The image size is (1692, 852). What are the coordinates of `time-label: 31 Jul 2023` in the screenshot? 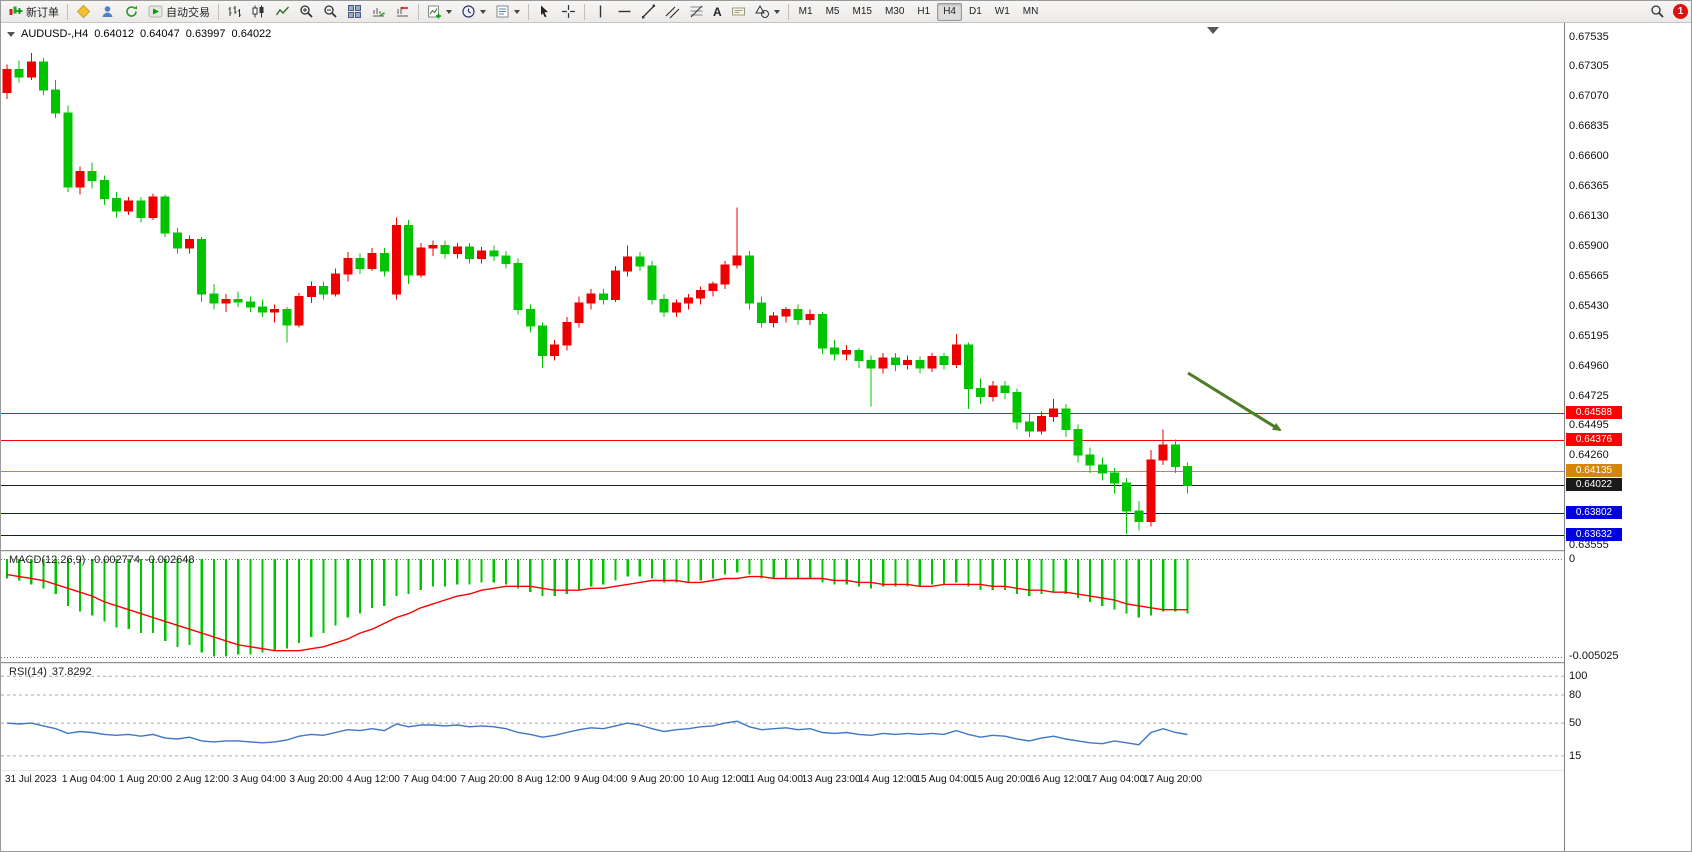 It's located at (31, 779).